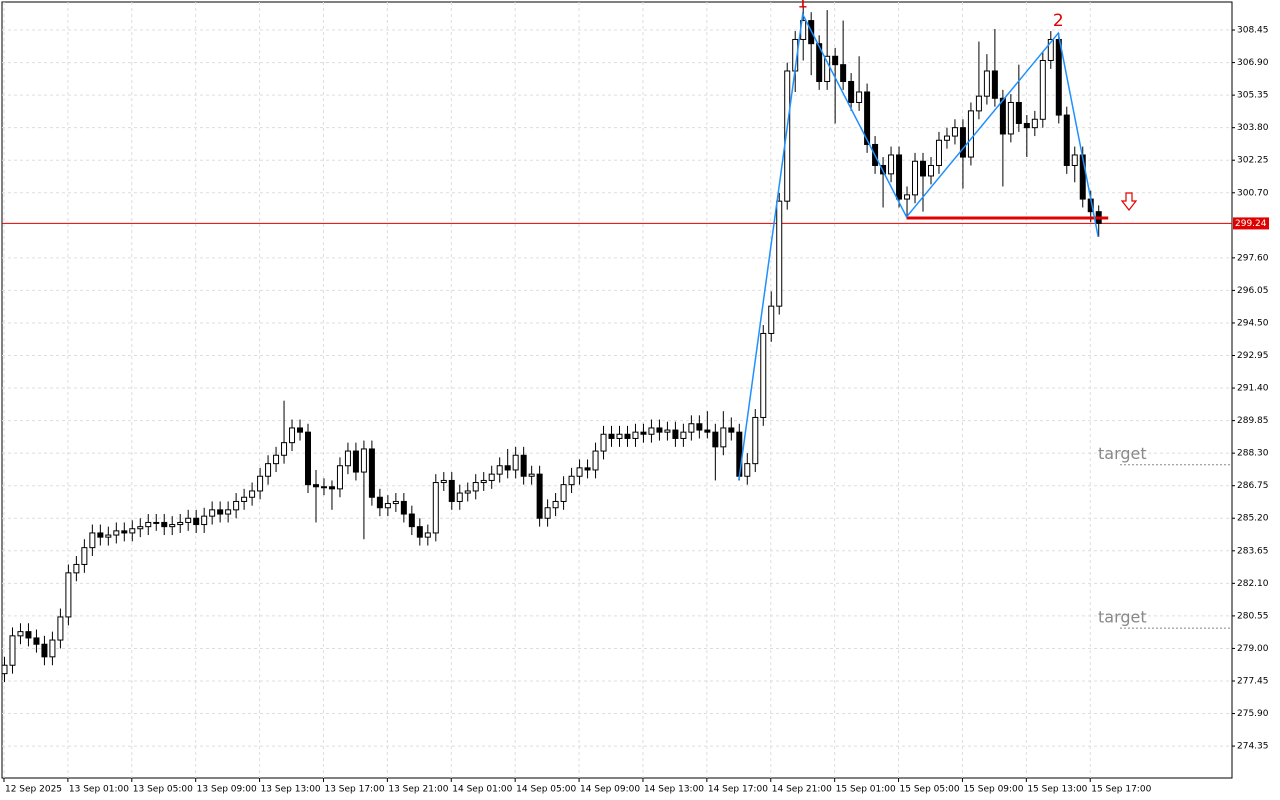 The width and height of the screenshot is (1280, 800). Describe the element at coordinates (1058, 21) in the screenshot. I see `wave-label: 2` at that location.